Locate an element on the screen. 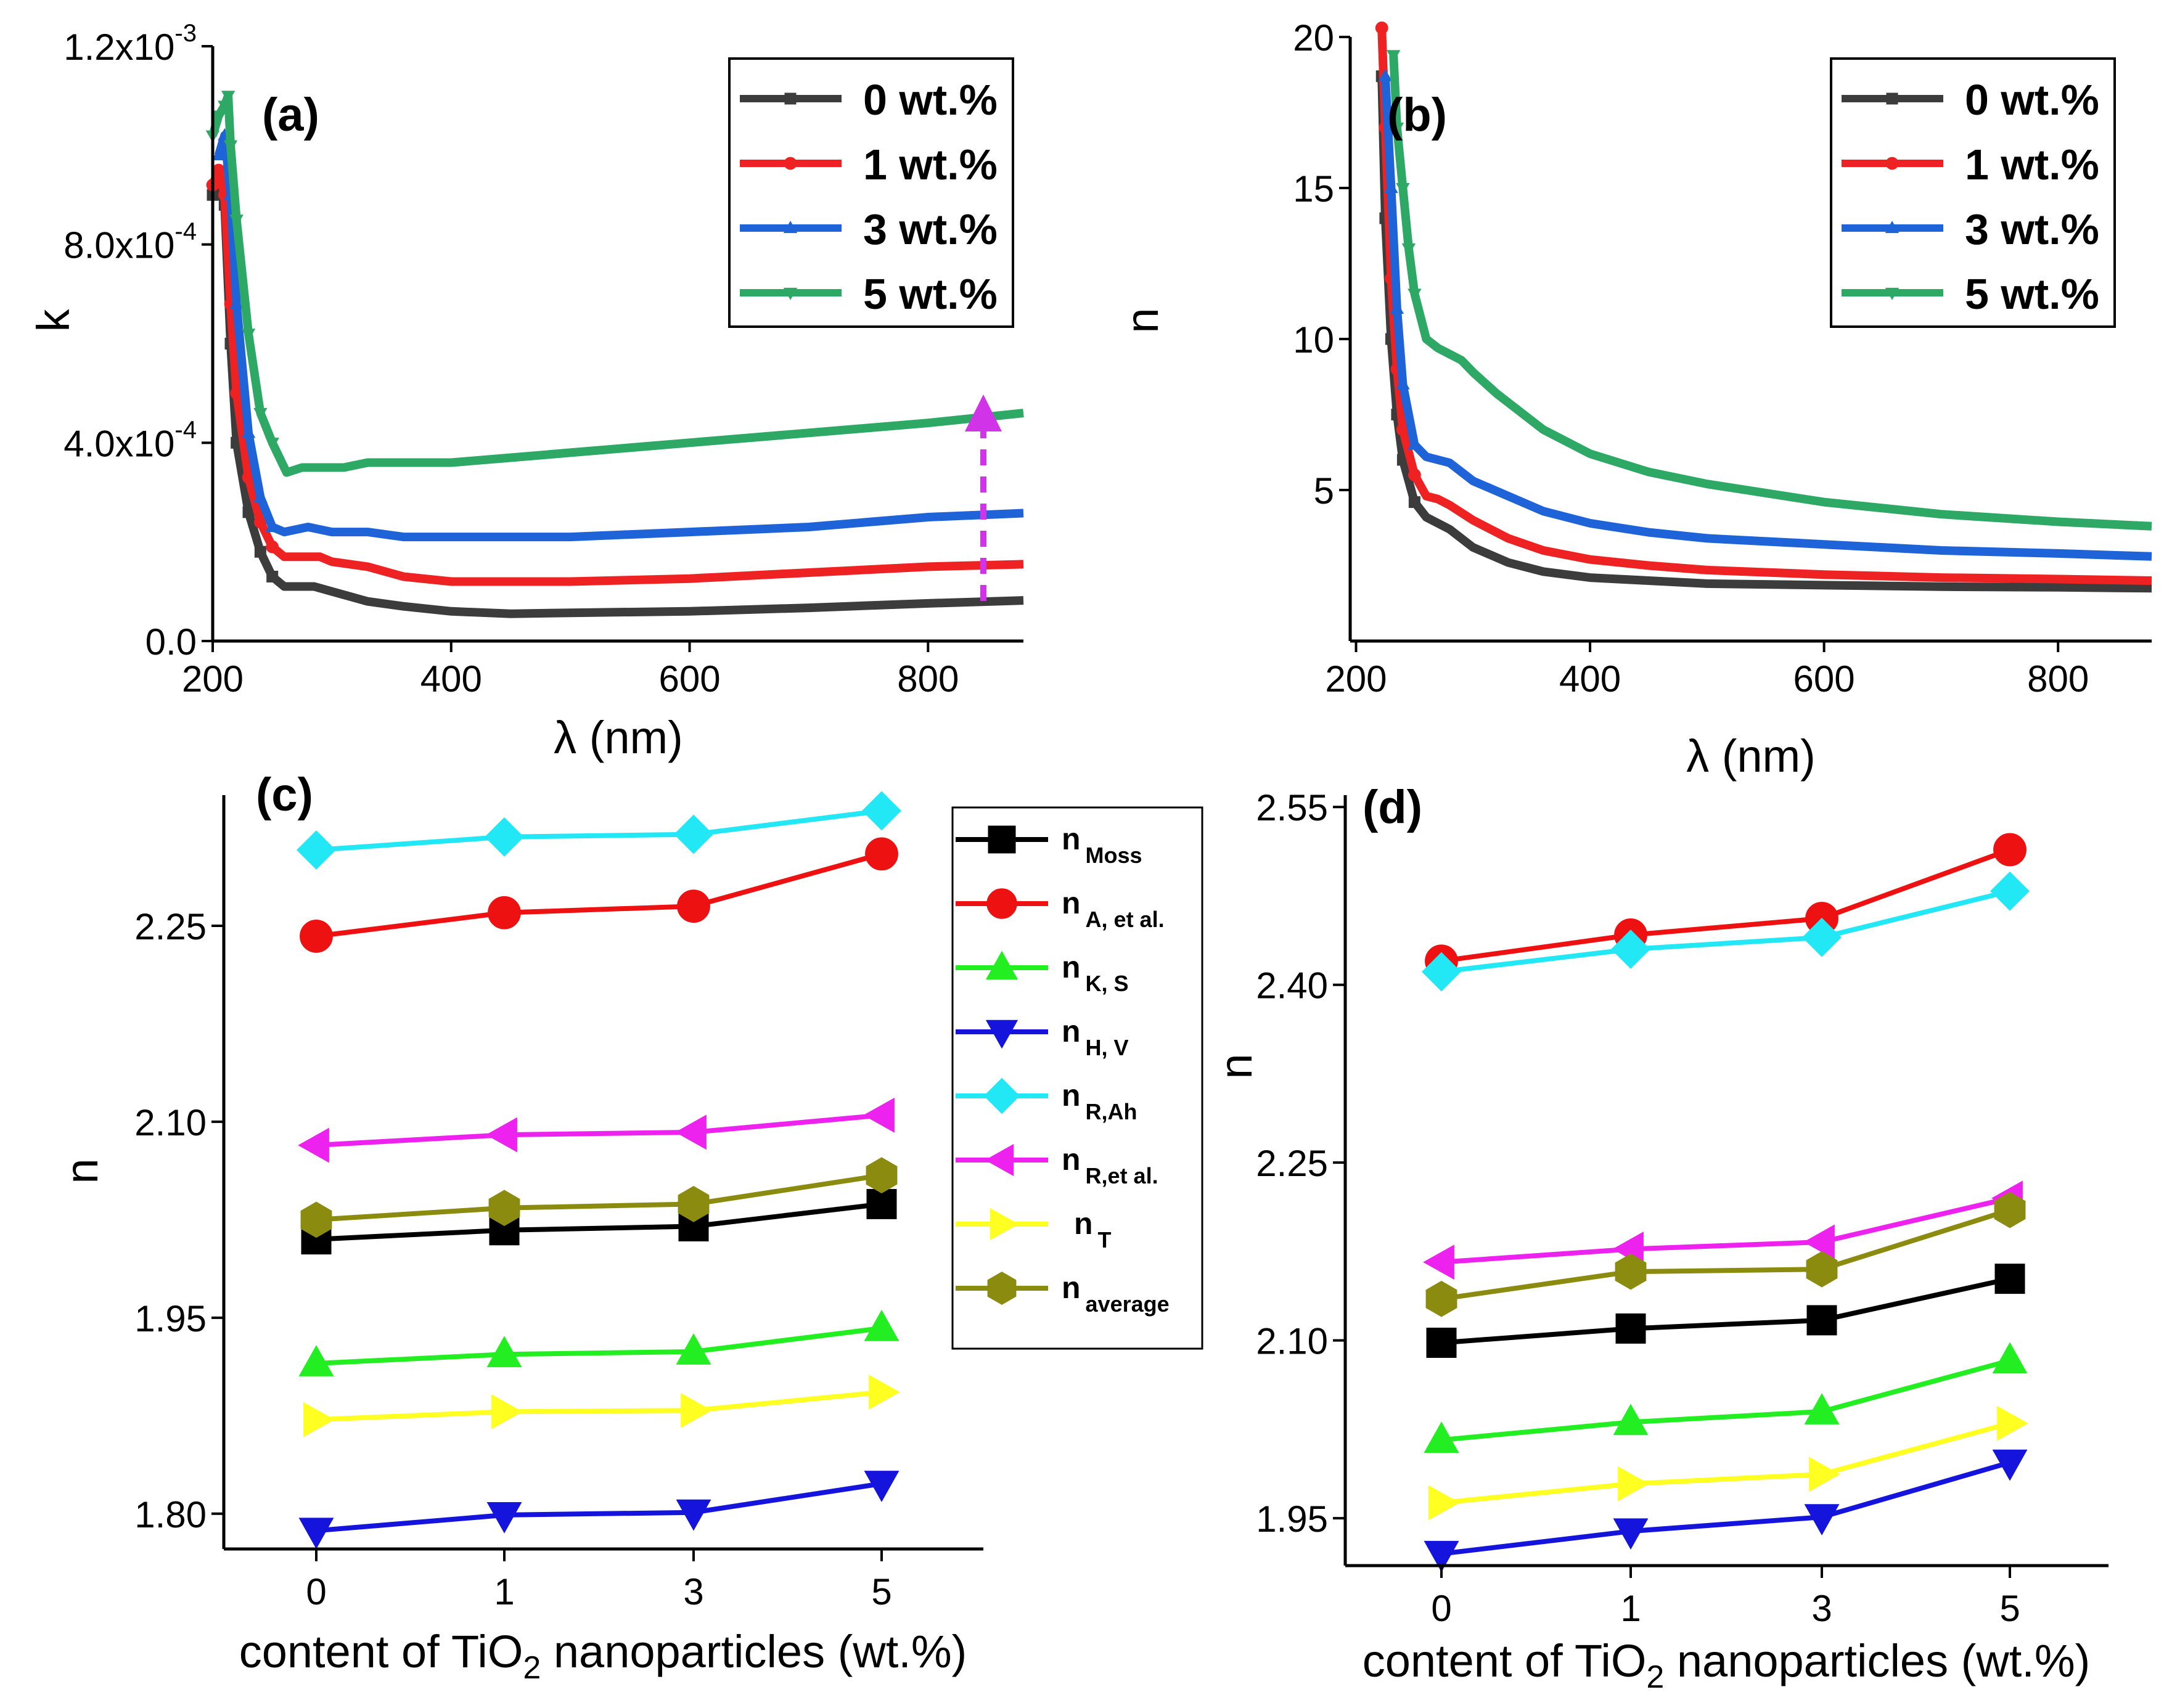 The height and width of the screenshot is (1708, 2164). panel-d-xlabel-sub: 2 is located at coordinates (1655, 1677).